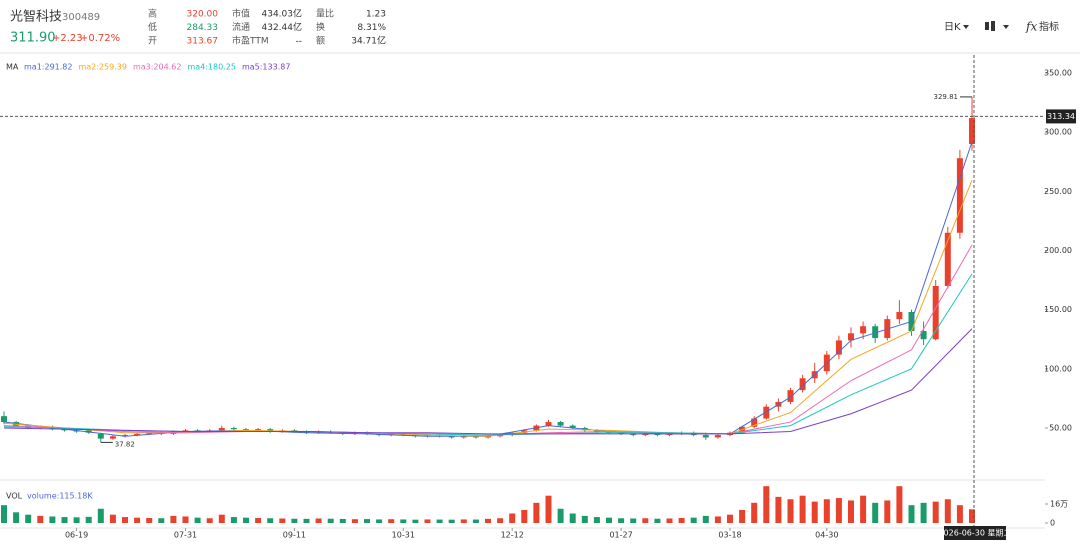  What do you see at coordinates (266, 67) in the screenshot?
I see `legend-entry: ma5:133.87` at bounding box center [266, 67].